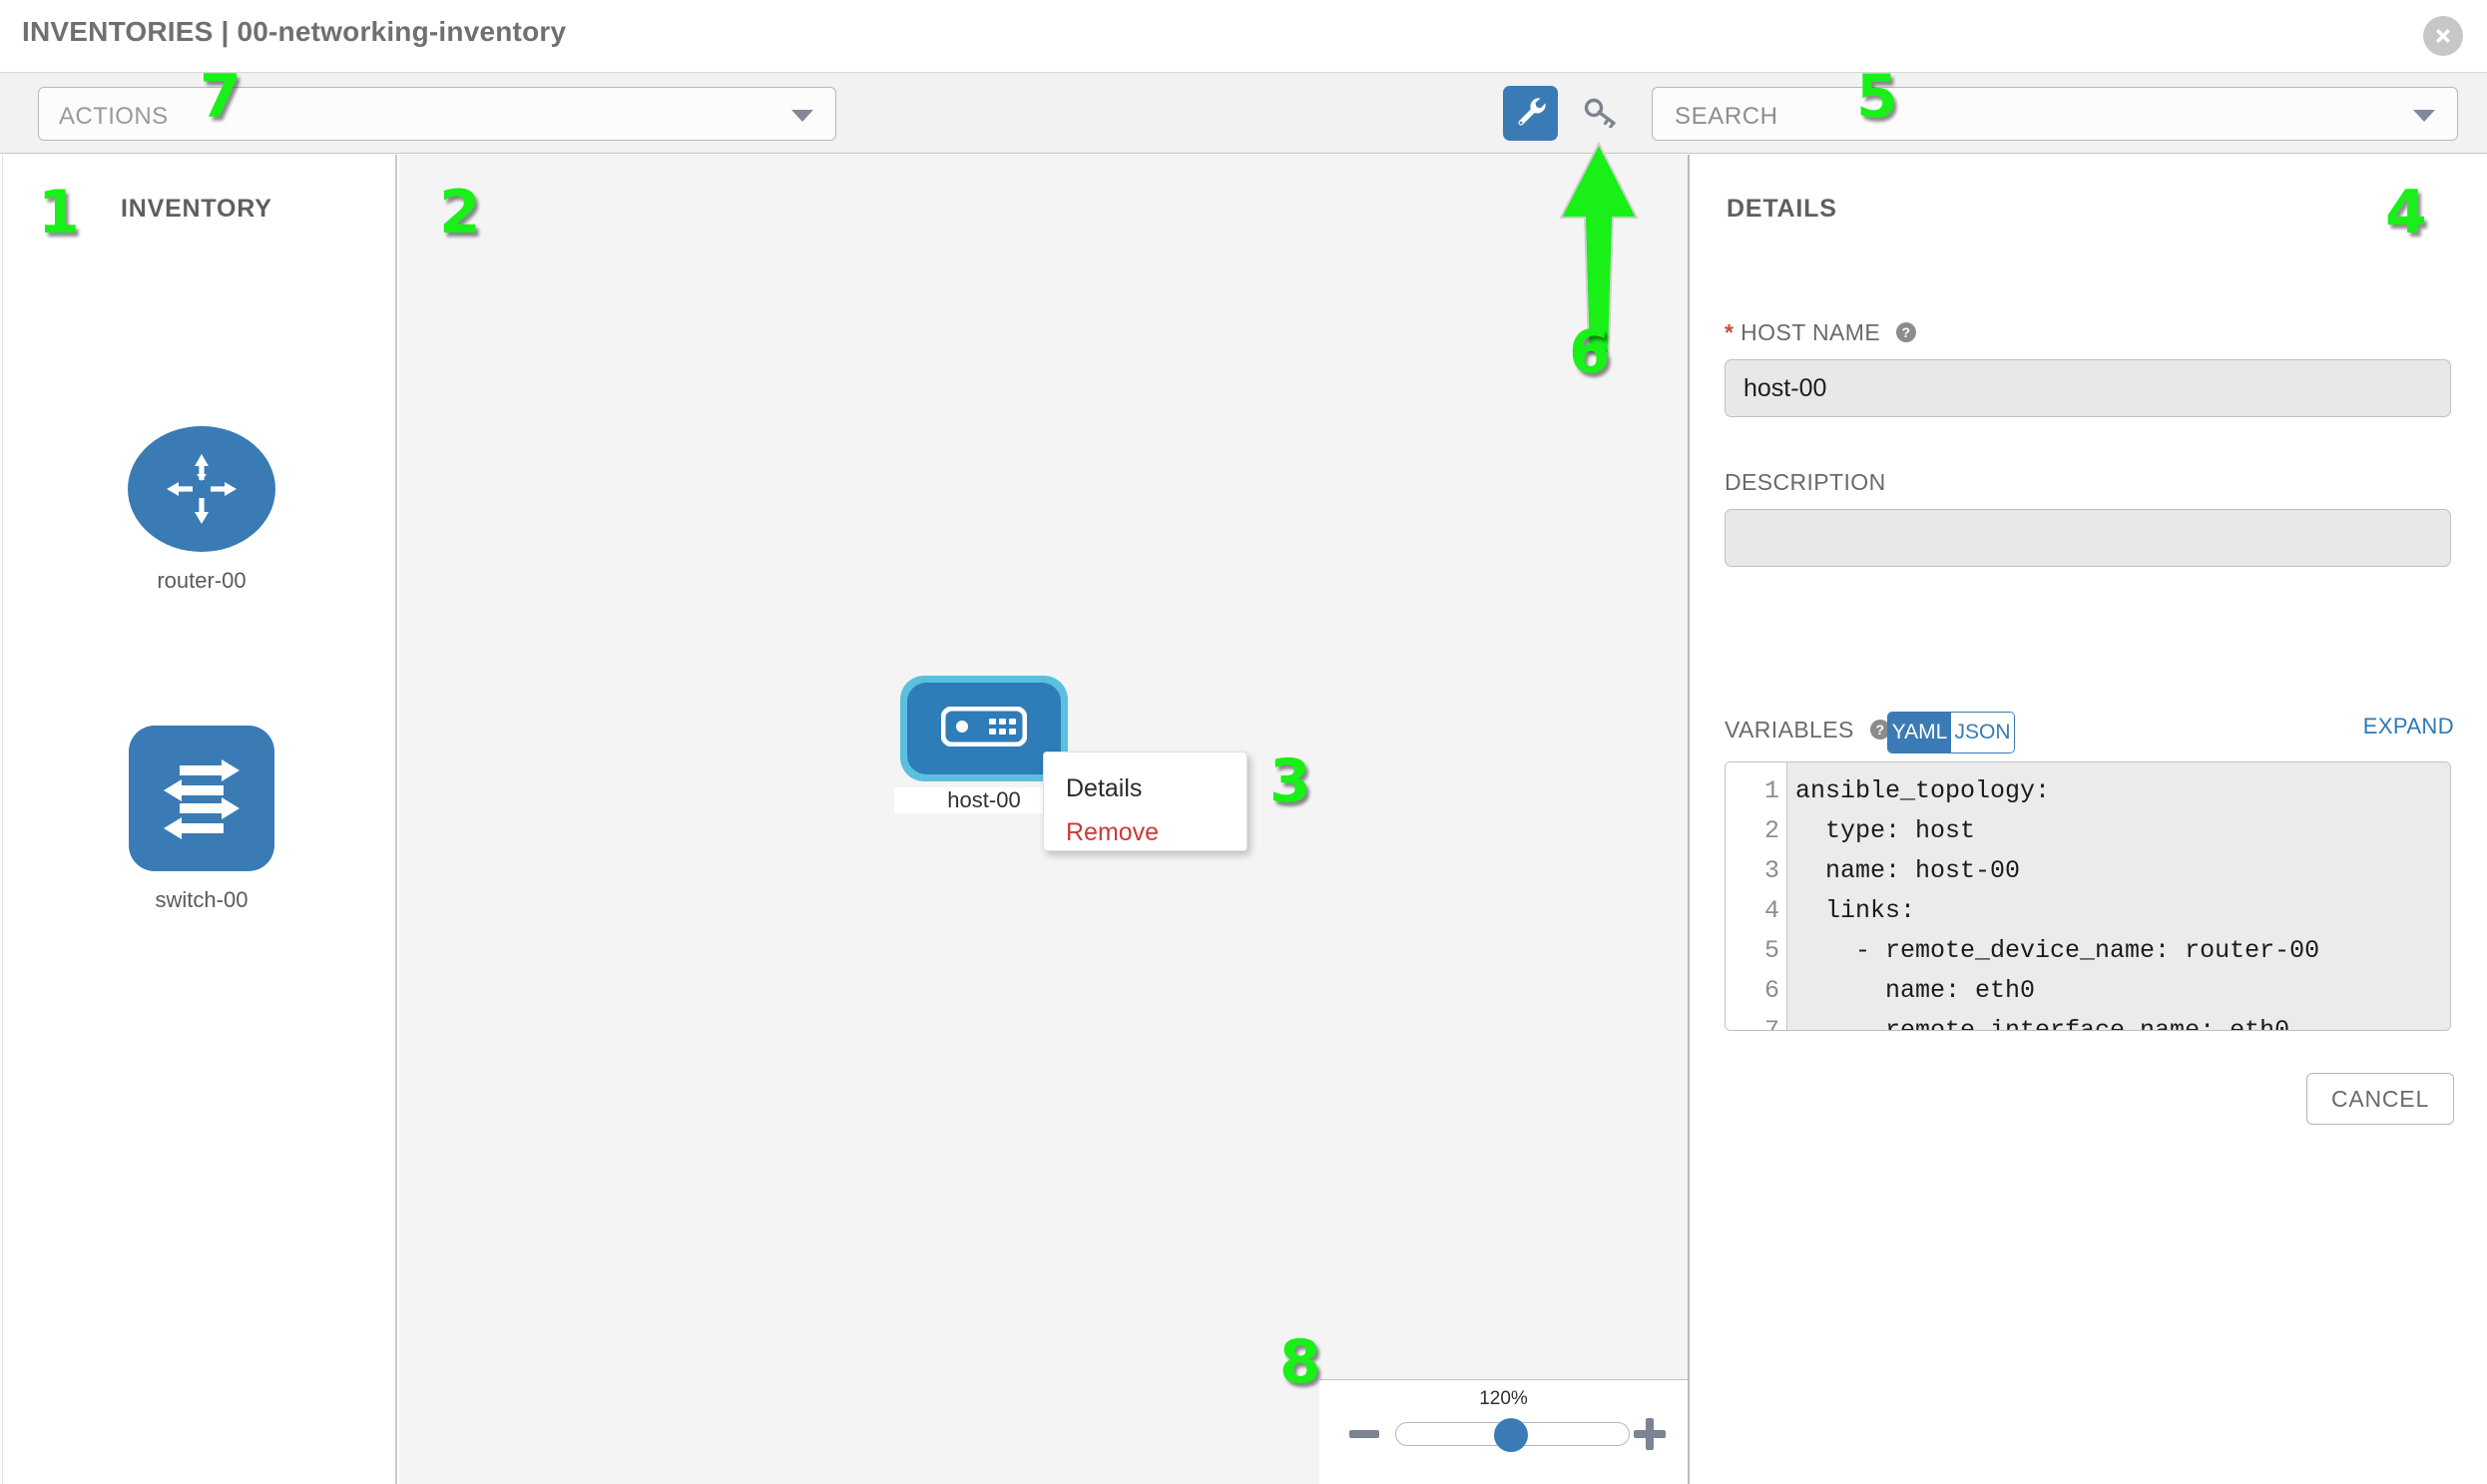 Image resolution: width=2487 pixels, height=1484 pixels. I want to click on host-name-label-text: HOST NAME, so click(1811, 332).